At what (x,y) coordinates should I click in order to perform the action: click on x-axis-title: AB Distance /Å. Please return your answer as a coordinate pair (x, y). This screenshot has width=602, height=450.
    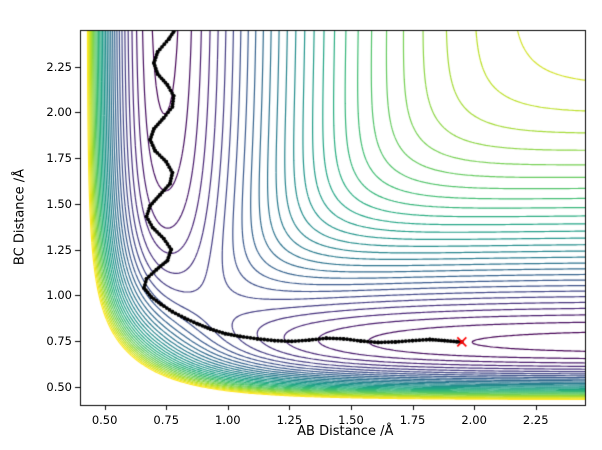
    Looking at the image, I should click on (345, 431).